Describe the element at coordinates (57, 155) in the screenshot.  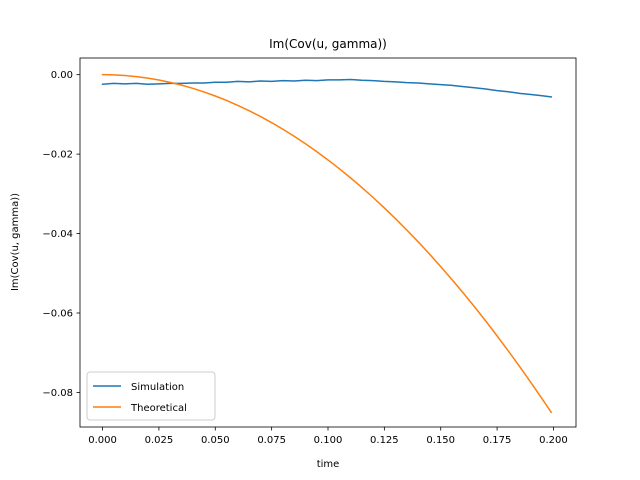
I see `y-tick-label: −0.02` at that location.